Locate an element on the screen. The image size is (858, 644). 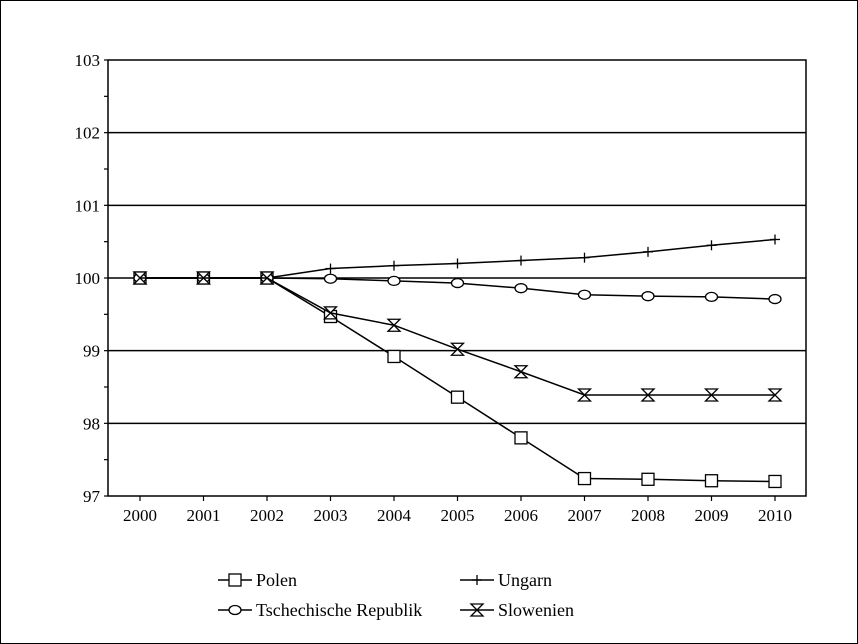
legend-label: Ungarn is located at coordinates (525, 580).